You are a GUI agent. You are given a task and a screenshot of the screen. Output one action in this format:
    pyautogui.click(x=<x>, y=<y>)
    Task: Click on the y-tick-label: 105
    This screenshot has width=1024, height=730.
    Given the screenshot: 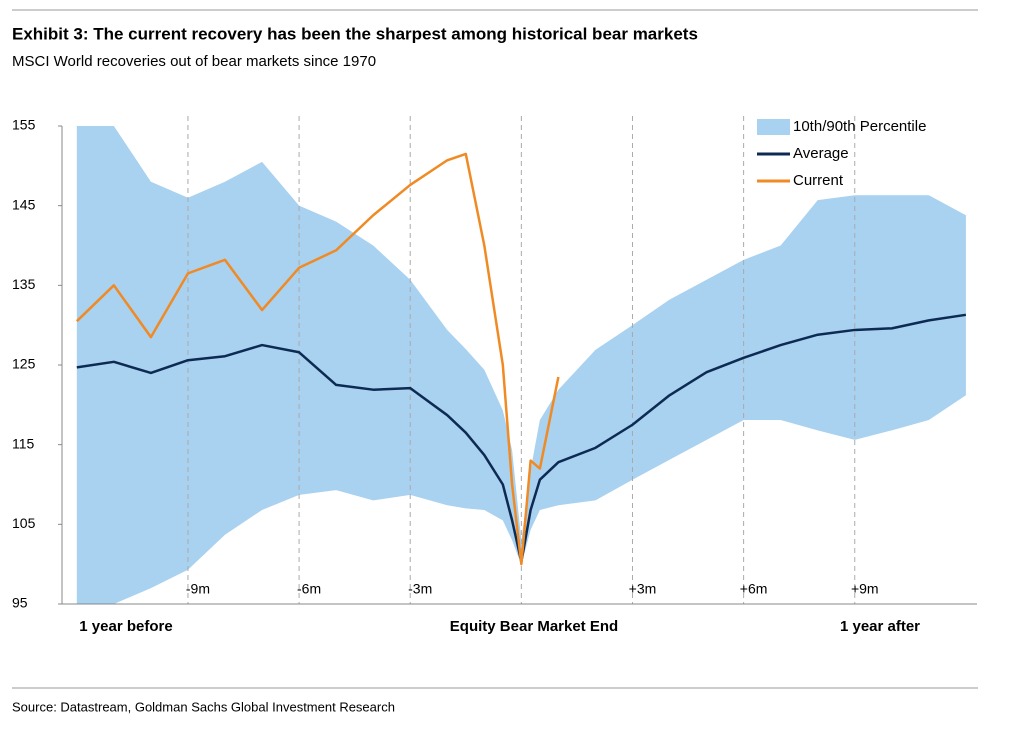 What is the action you would take?
    pyautogui.click(x=24, y=523)
    